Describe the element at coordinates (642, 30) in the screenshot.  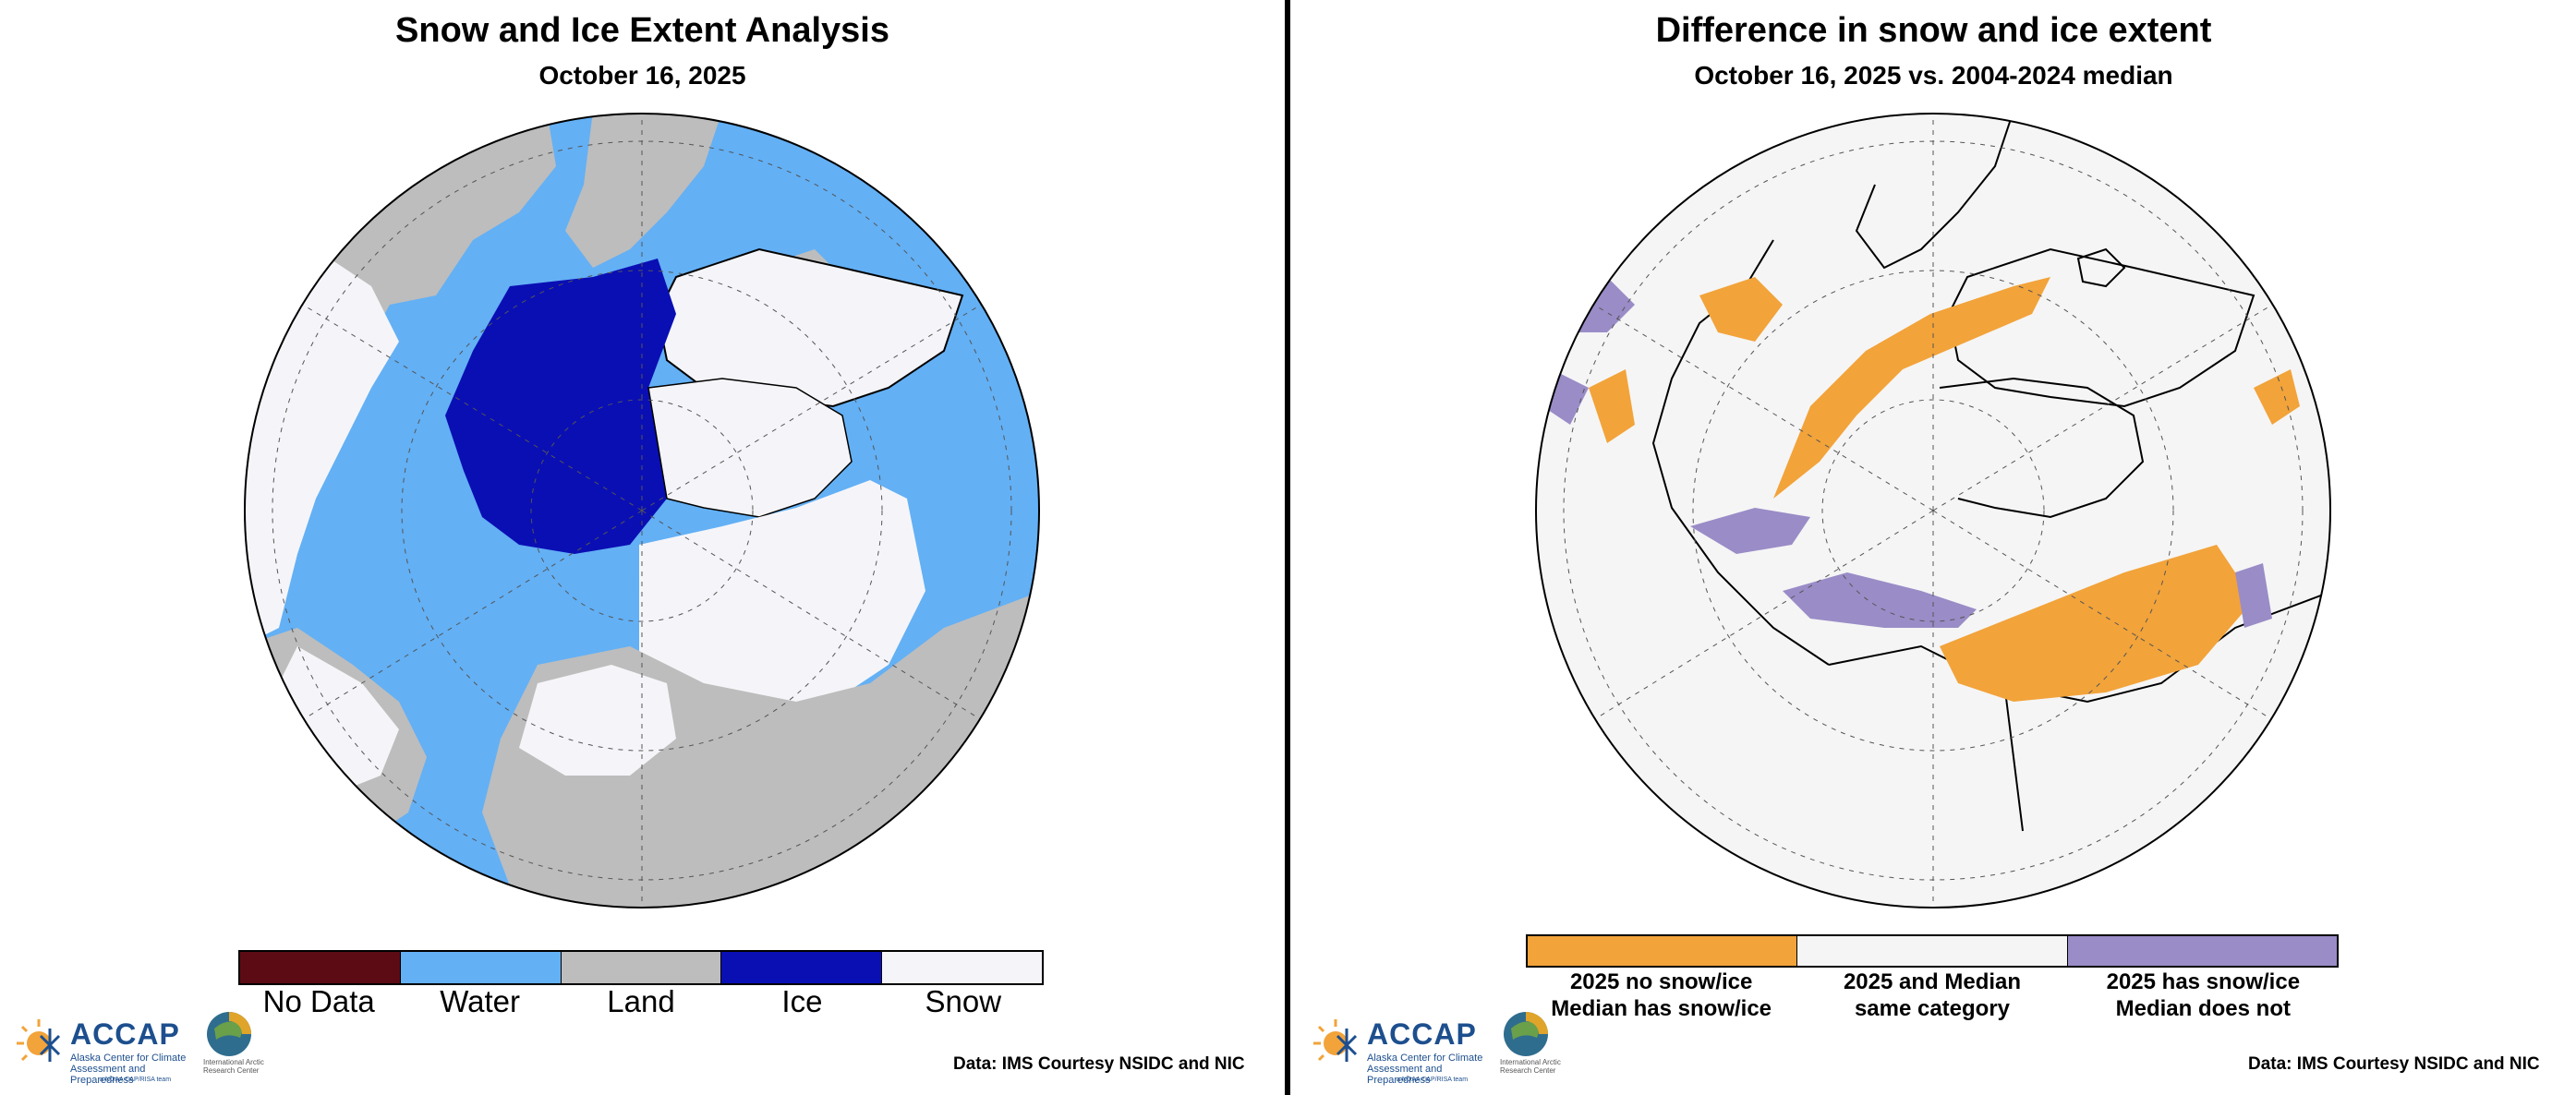
I see `left-title: Snow and Ice Extent Analysis` at that location.